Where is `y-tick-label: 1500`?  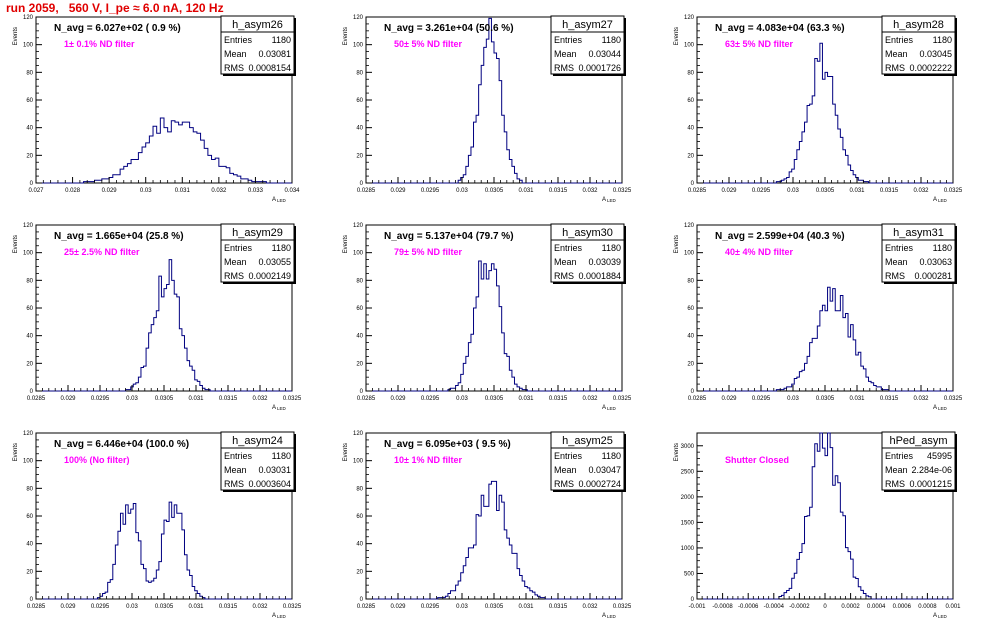
y-tick-label: 1500 is located at coordinates (688, 523).